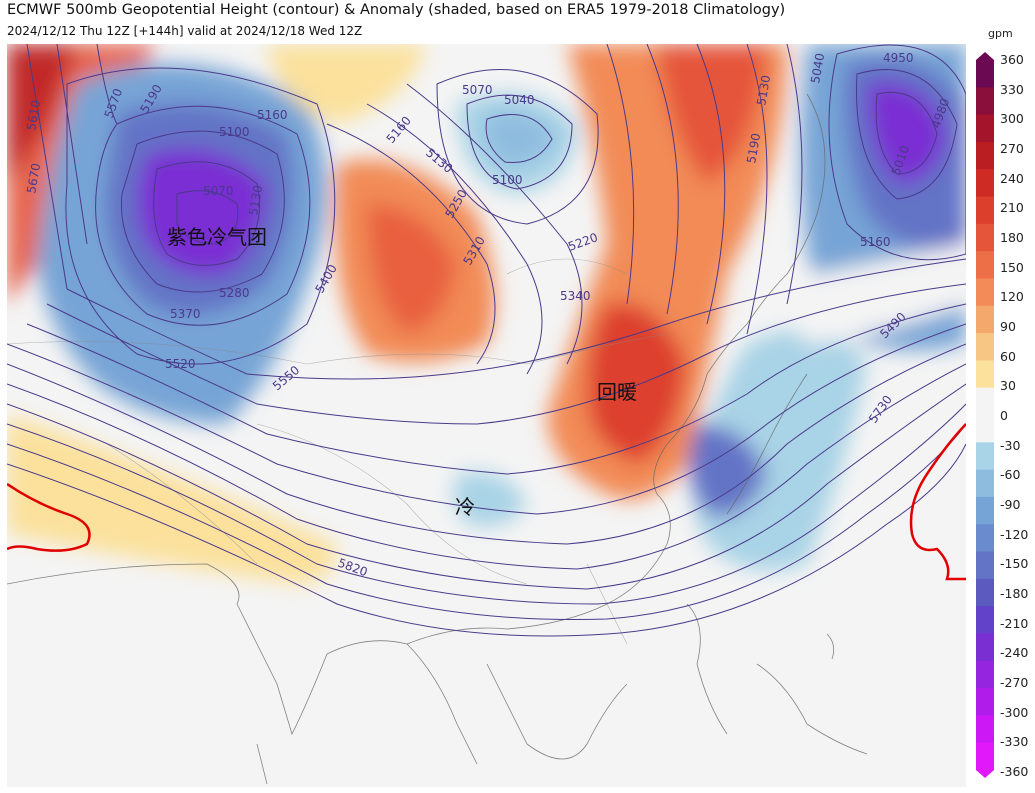  Describe the element at coordinates (1010, 504) in the screenshot. I see `colorbar-tick-label: -90` at that location.